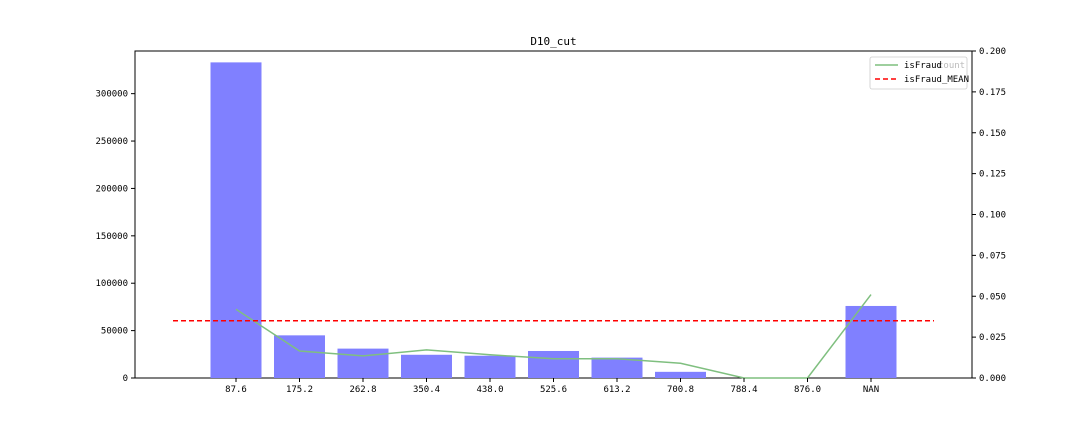  What do you see at coordinates (111, 142) in the screenshot?
I see `y-left-tick-label: 250000` at bounding box center [111, 142].